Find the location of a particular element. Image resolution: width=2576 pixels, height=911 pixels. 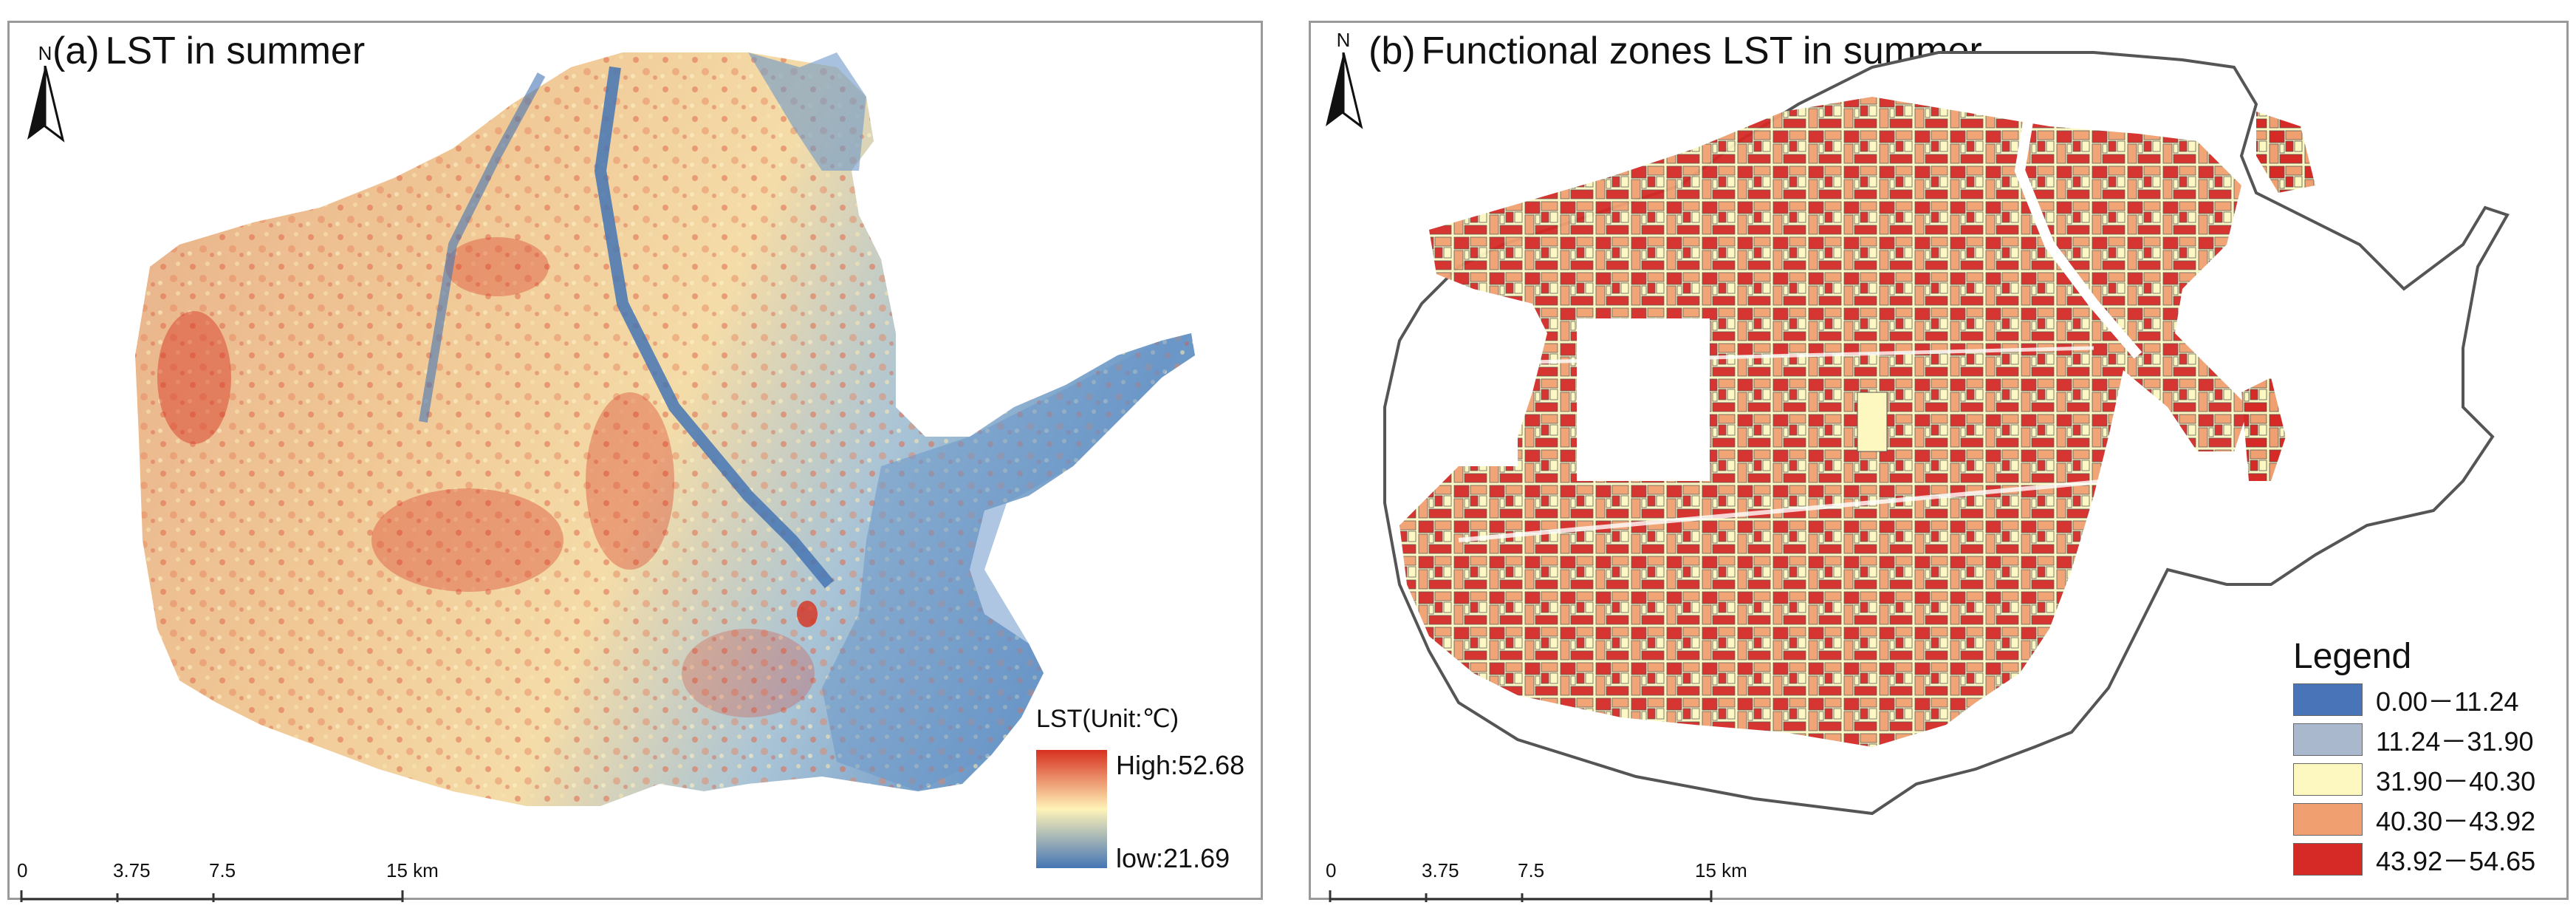

legend-label: 40.30－43.92 is located at coordinates (2456, 821).